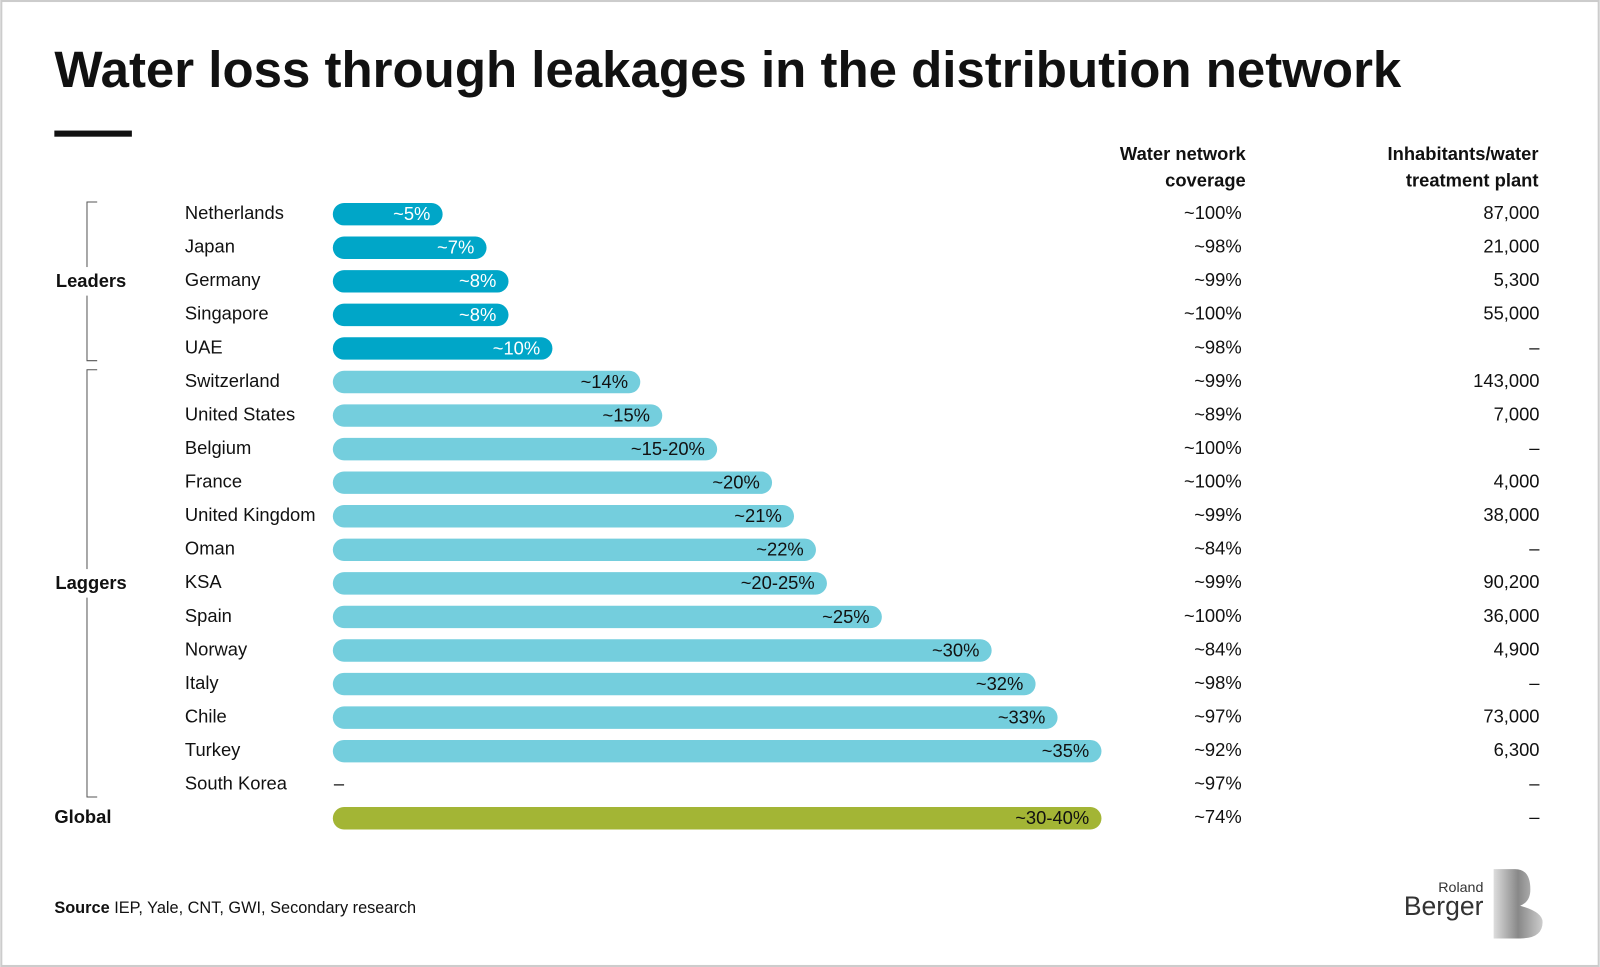  I want to click on value-label: ~35%, so click(1065, 750).